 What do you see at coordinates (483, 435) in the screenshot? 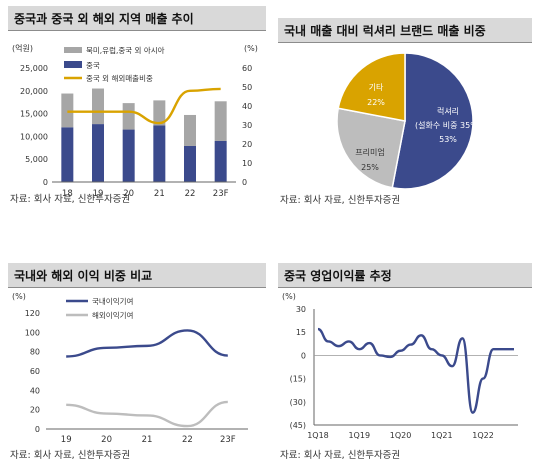
I see `x-tick-label: 1Q22` at bounding box center [483, 435].